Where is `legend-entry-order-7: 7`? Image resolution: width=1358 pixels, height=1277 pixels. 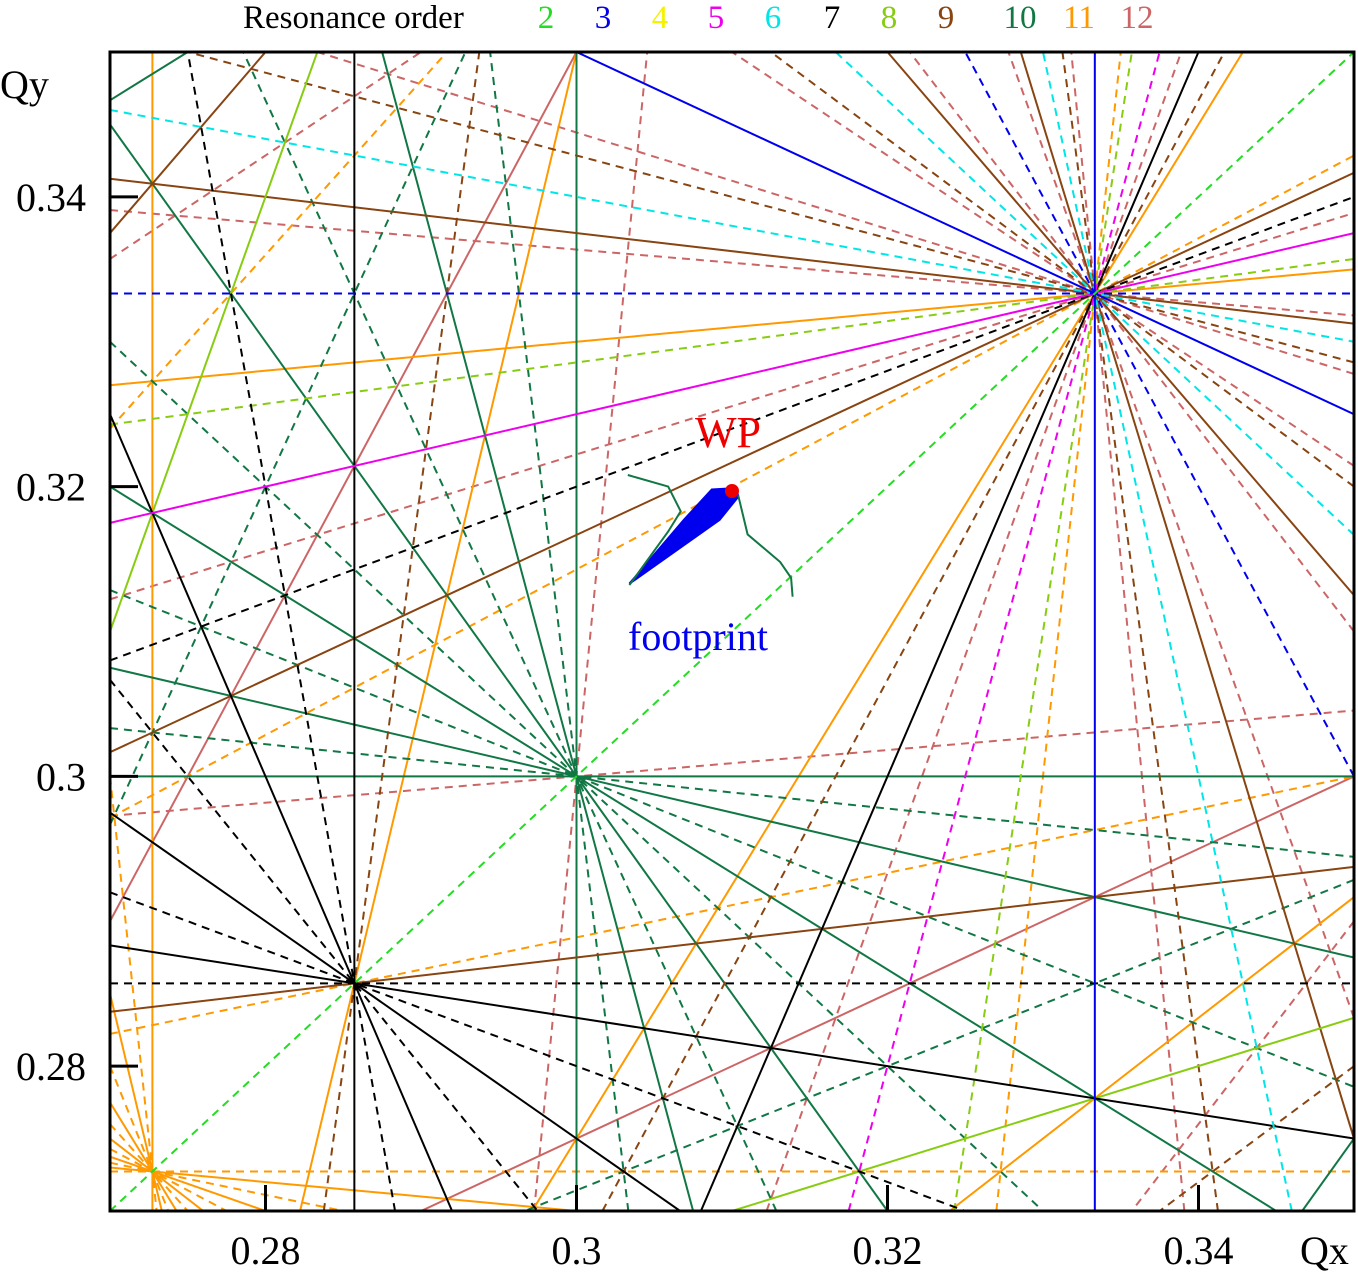 legend-entry-order-7: 7 is located at coordinates (832, 18).